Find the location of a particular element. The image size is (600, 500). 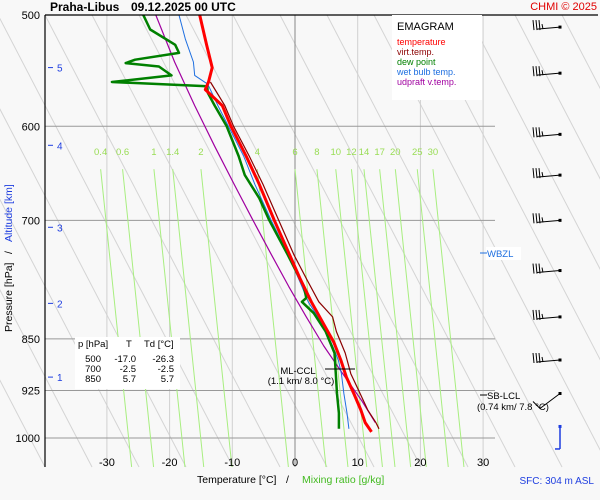

legend-temperature: temperature is located at coordinates (421, 42).